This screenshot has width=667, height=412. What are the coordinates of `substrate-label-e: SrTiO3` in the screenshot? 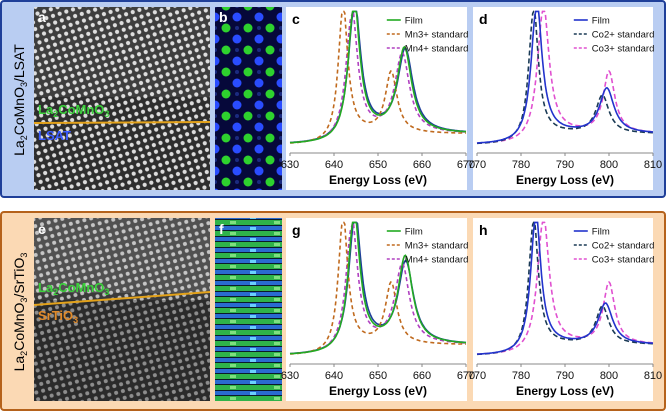 It's located at (58, 316).